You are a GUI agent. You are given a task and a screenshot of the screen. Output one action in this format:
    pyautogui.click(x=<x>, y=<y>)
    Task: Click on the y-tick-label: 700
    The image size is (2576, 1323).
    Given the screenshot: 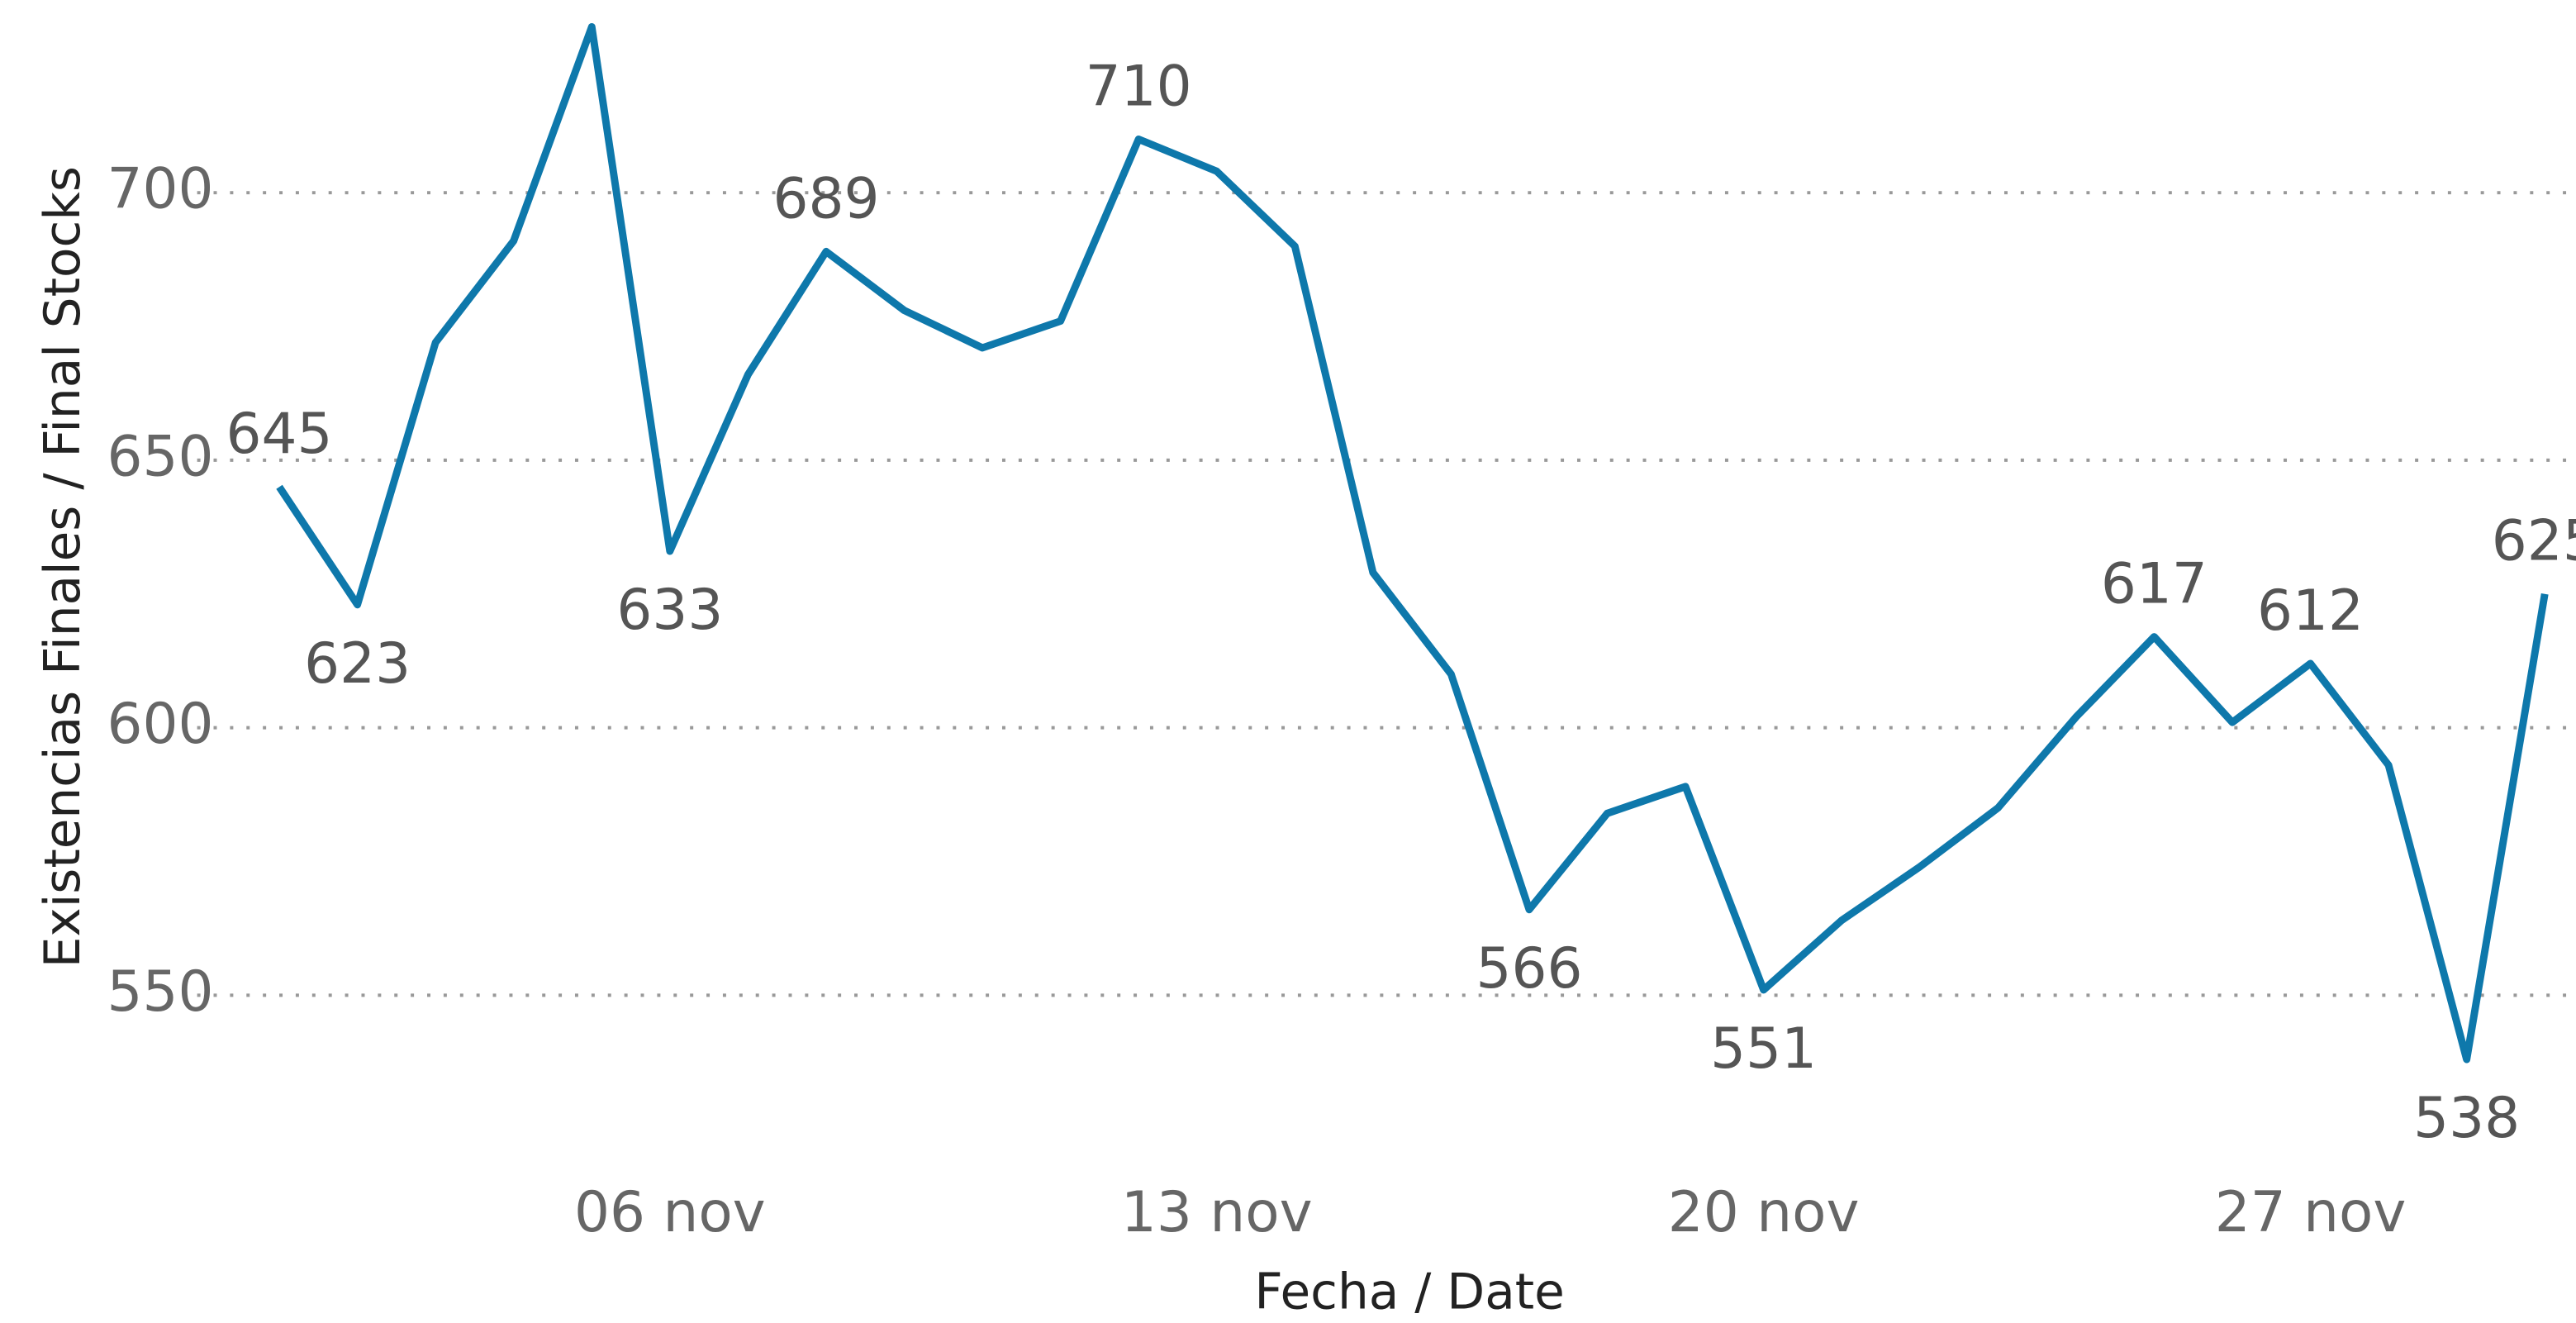 What is the action you would take?
    pyautogui.click(x=160, y=188)
    